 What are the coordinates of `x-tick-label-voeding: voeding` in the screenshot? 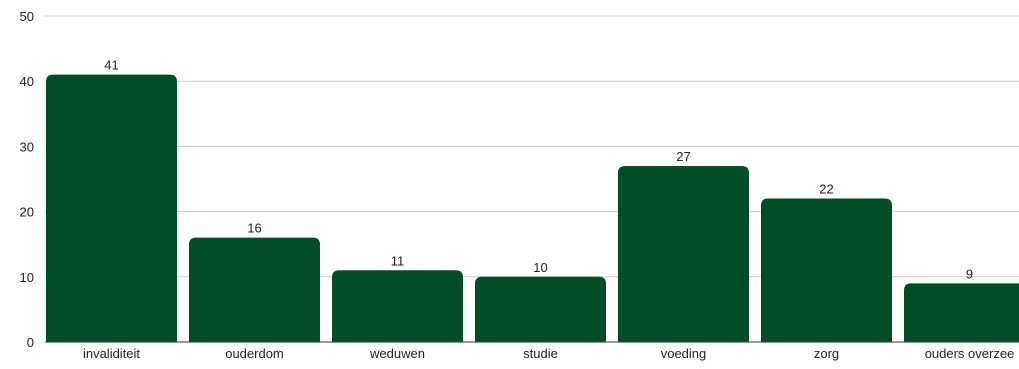 It's located at (684, 353).